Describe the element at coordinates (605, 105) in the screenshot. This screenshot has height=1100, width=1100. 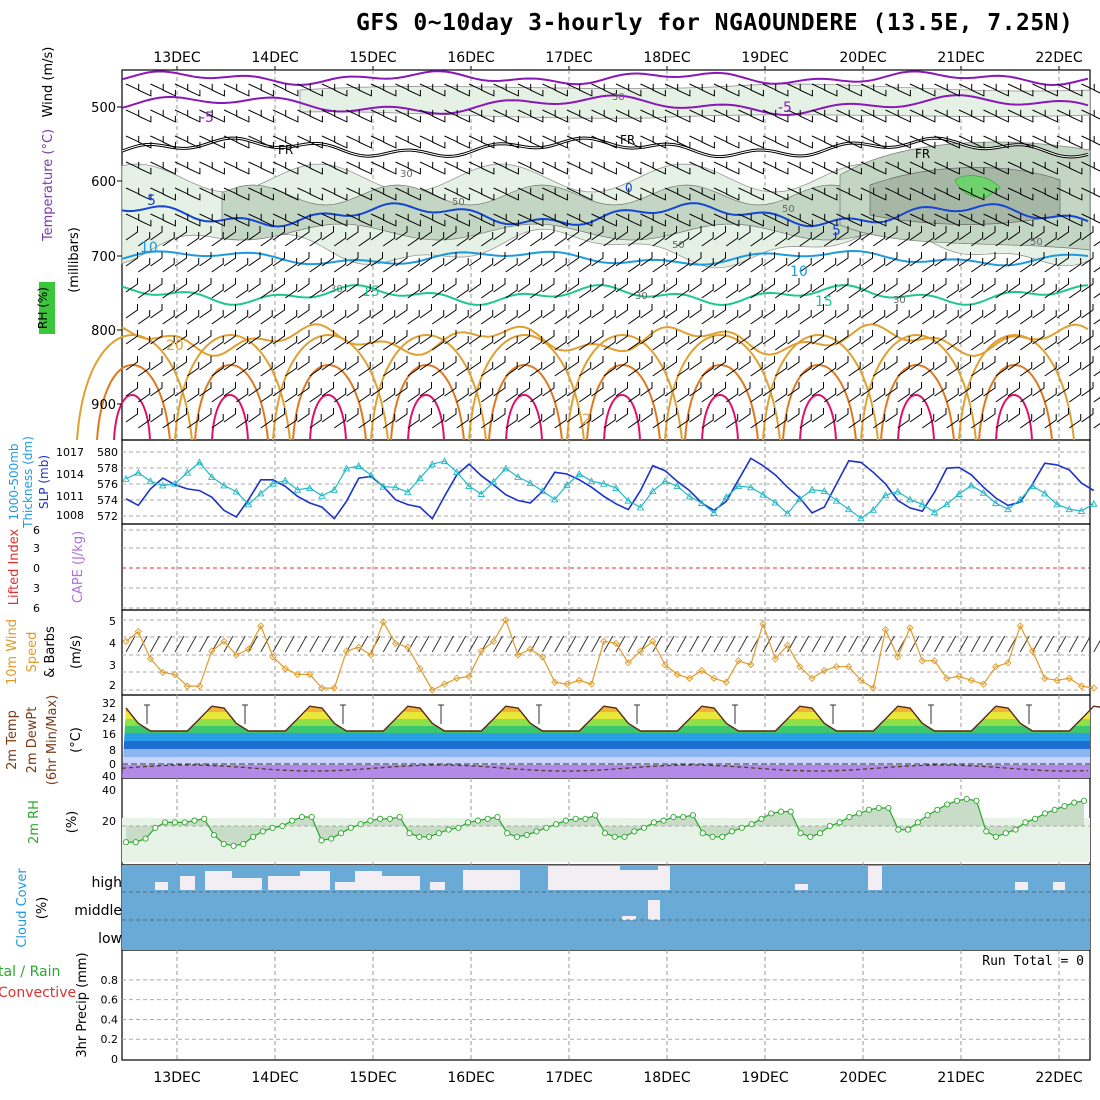
I see `isotherm-minus5` at that location.